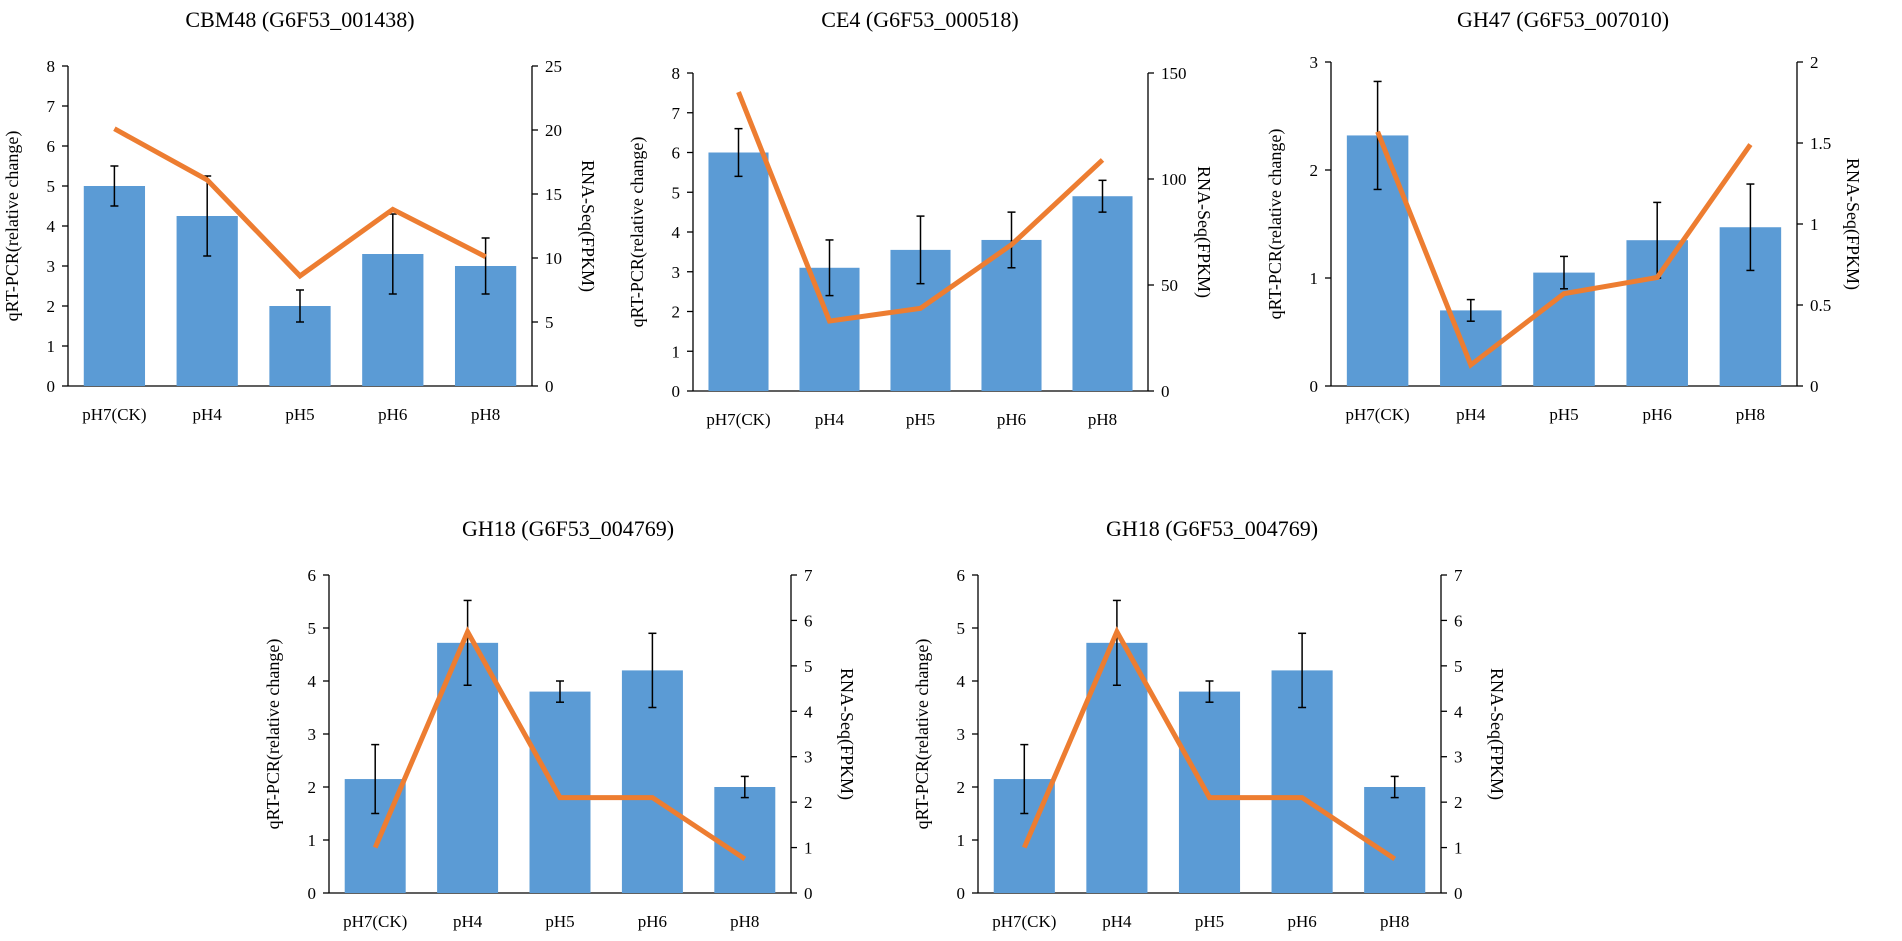 This screenshot has height=941, width=1902. What do you see at coordinates (1563, 19) in the screenshot?
I see `chart-title: GH47 (G6F53_007010)` at bounding box center [1563, 19].